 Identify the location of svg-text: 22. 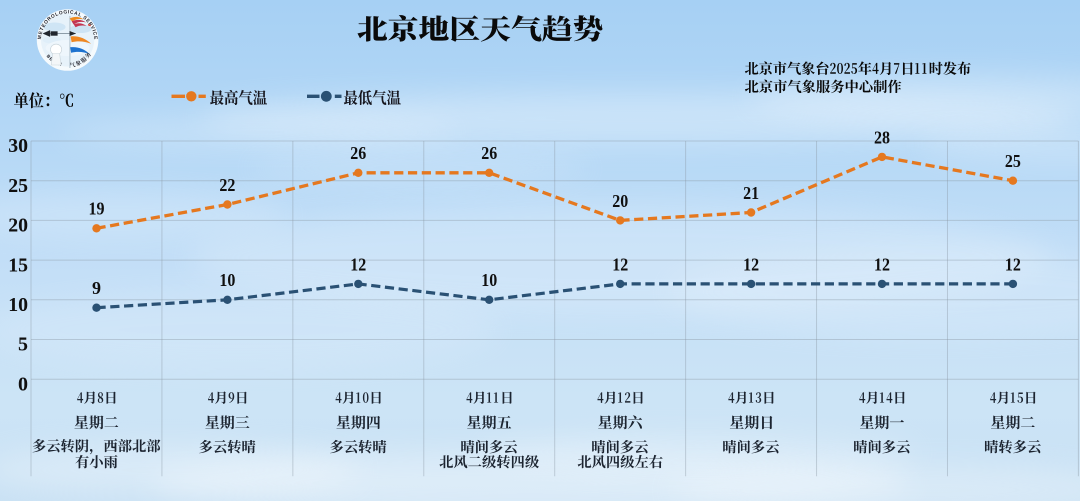
(227, 185).